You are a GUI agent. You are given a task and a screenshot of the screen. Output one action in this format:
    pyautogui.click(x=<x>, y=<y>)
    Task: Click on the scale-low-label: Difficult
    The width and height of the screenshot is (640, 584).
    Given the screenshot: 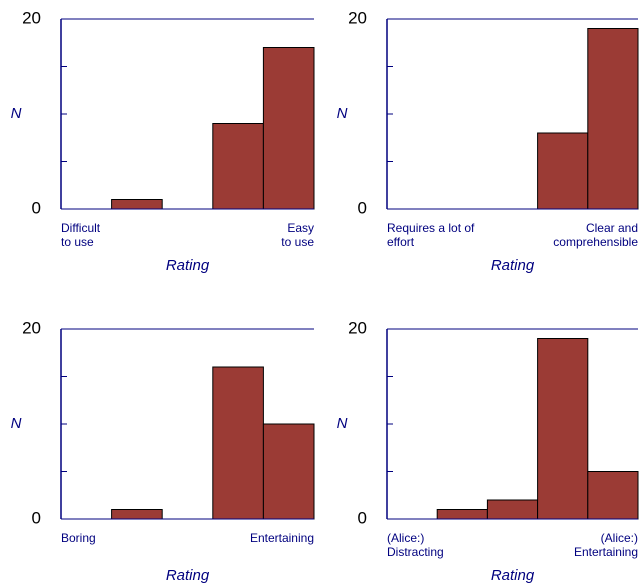 What is the action you would take?
    pyautogui.click(x=81, y=228)
    